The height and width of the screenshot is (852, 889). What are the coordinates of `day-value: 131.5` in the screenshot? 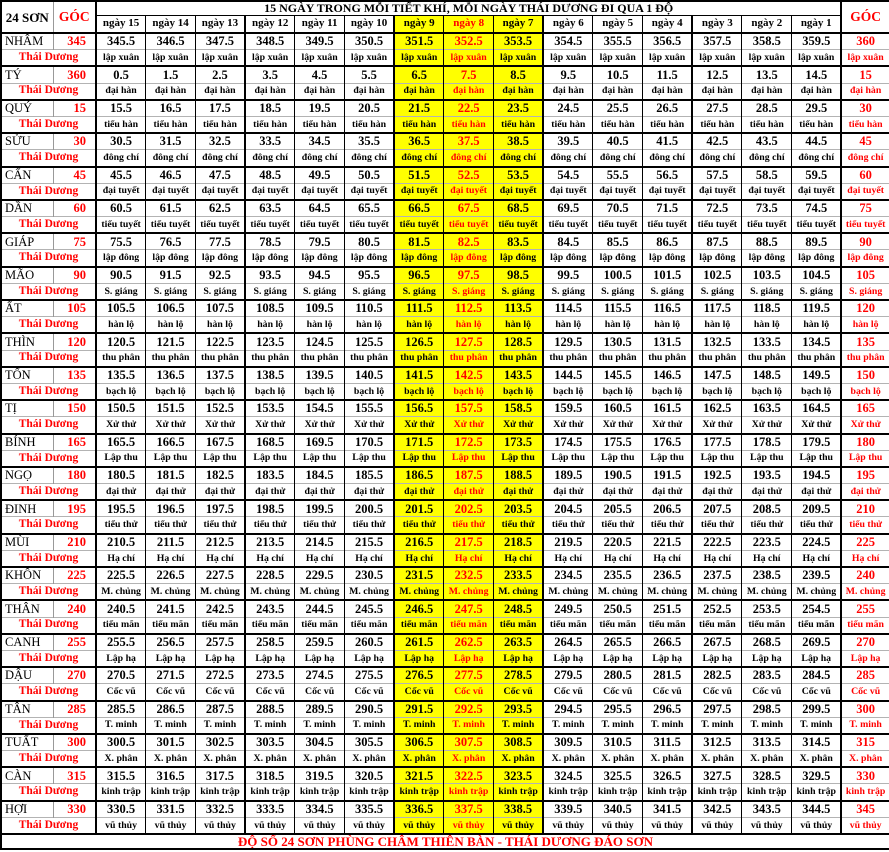 It's located at (667, 341).